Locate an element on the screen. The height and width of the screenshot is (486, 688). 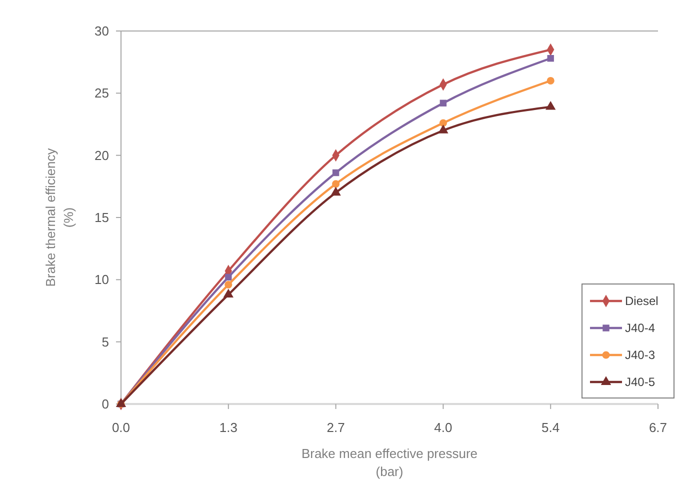
y-tick-label: 10 is located at coordinates (101, 280).